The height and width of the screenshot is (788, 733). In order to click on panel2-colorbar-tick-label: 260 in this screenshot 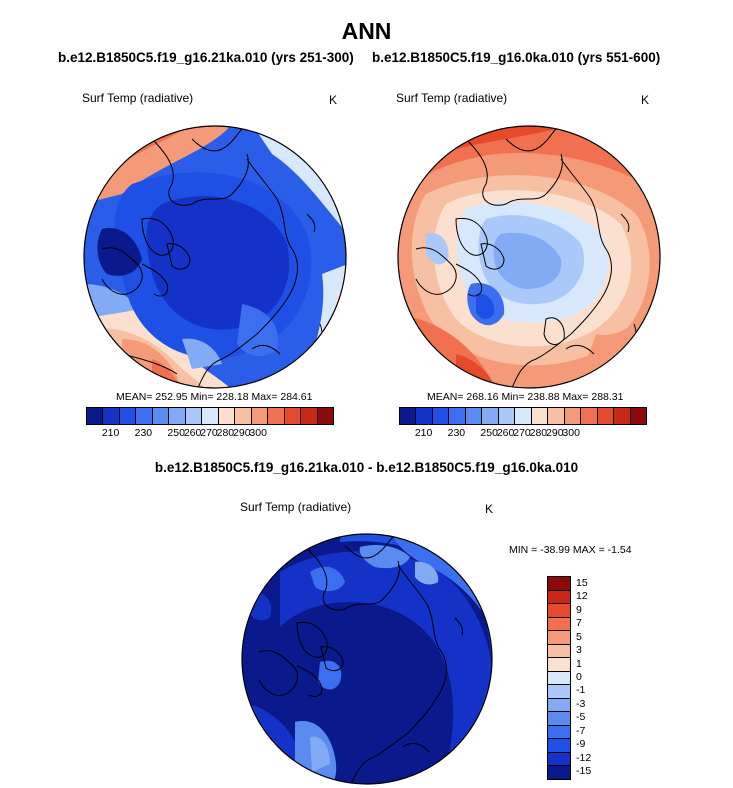, I will do `click(505, 433)`.